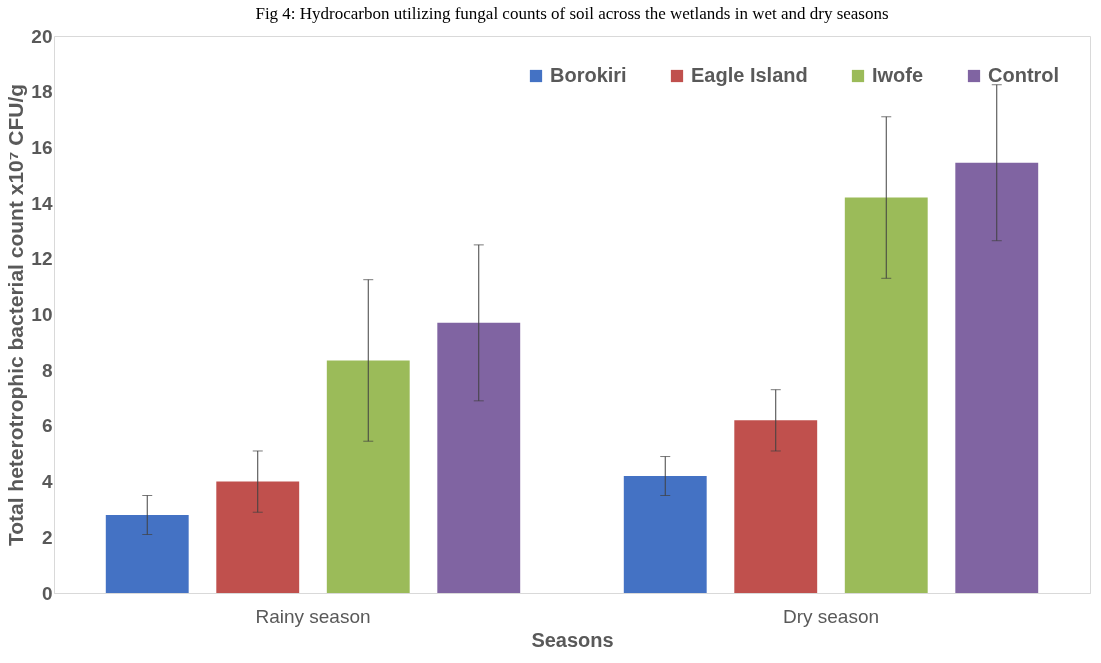 The image size is (1101, 663). What do you see at coordinates (42, 147) in the screenshot?
I see `y-tick-label: 16` at bounding box center [42, 147].